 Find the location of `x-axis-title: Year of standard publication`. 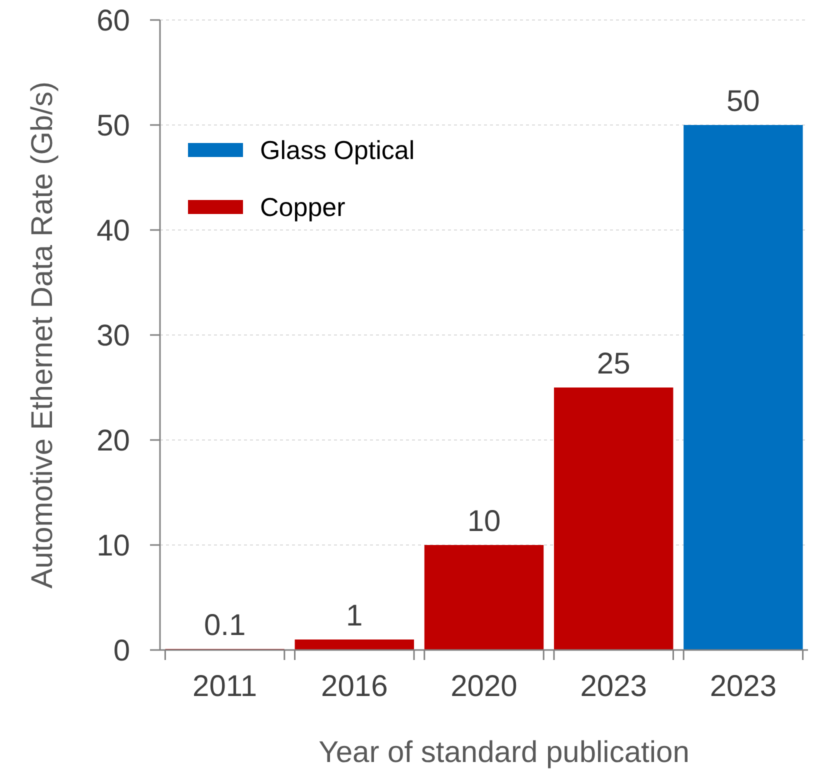

x-axis-title: Year of standard publication is located at coordinates (504, 752).